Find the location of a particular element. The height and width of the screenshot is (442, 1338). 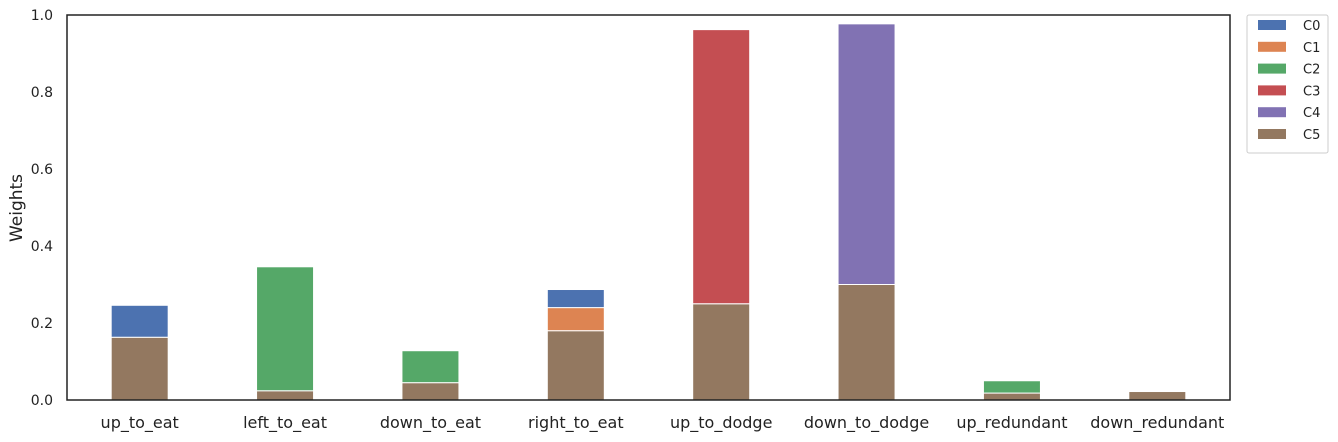

x-tick-label: down_to_eat is located at coordinates (430, 423).